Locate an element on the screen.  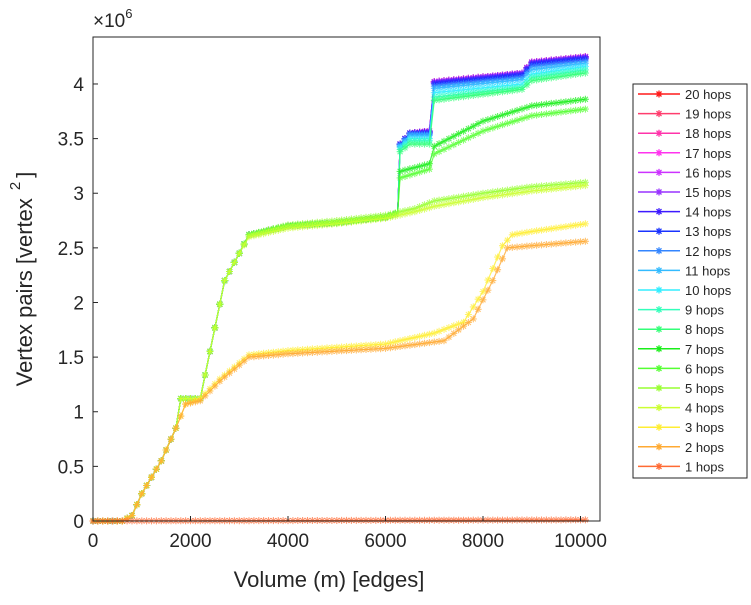
legend-item: 8 hops is located at coordinates (681, 329).